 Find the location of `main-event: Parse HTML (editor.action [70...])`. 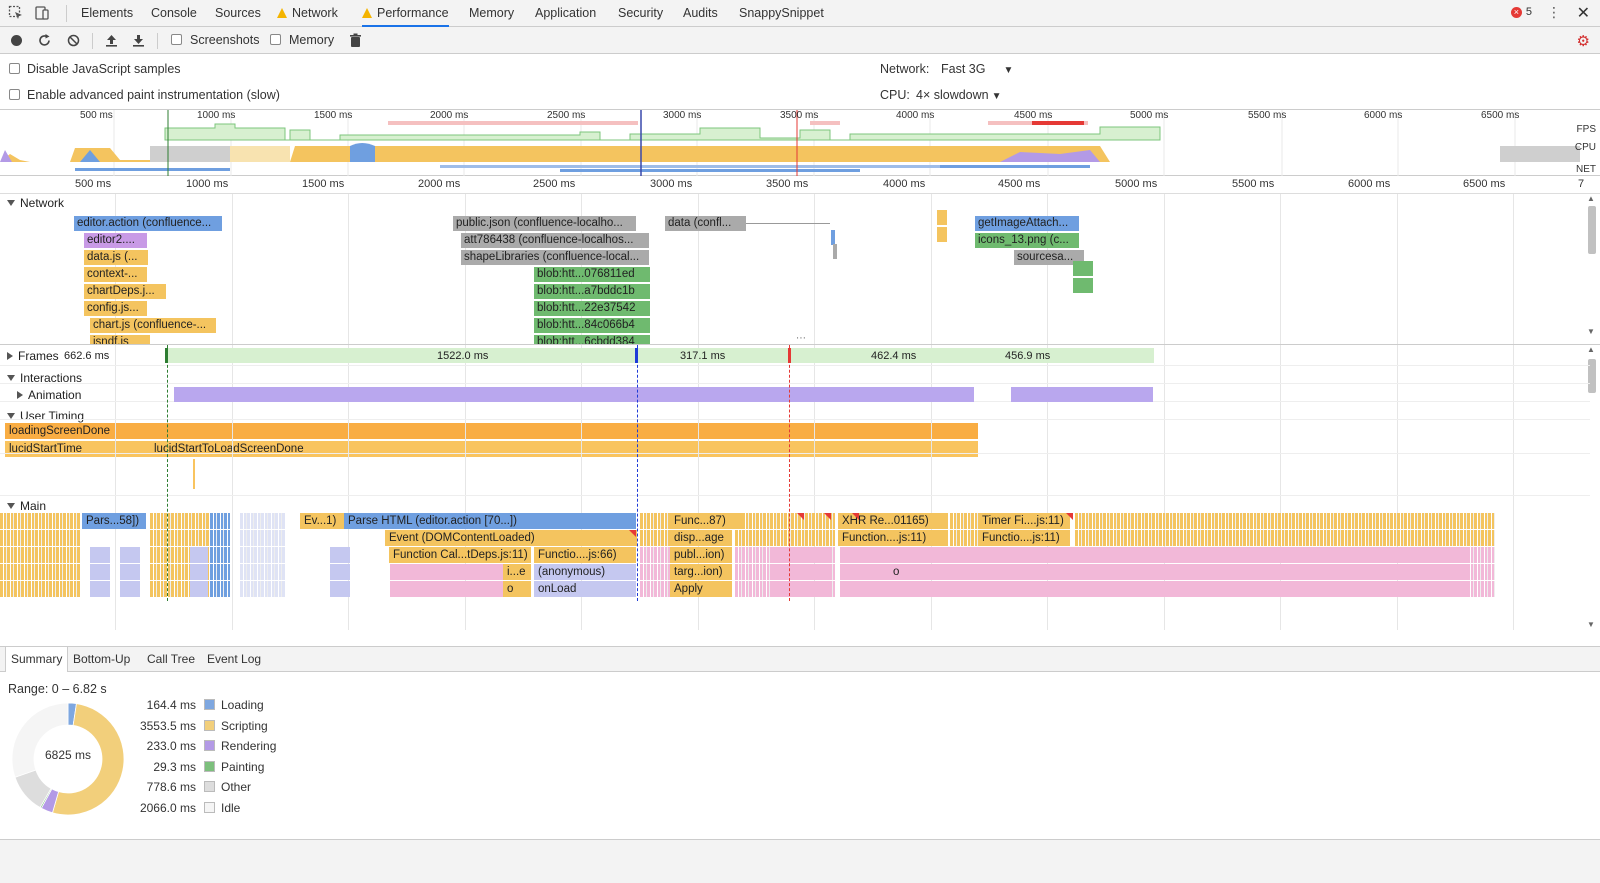

main-event: Parse HTML (editor.action [70...]) is located at coordinates (490, 521).